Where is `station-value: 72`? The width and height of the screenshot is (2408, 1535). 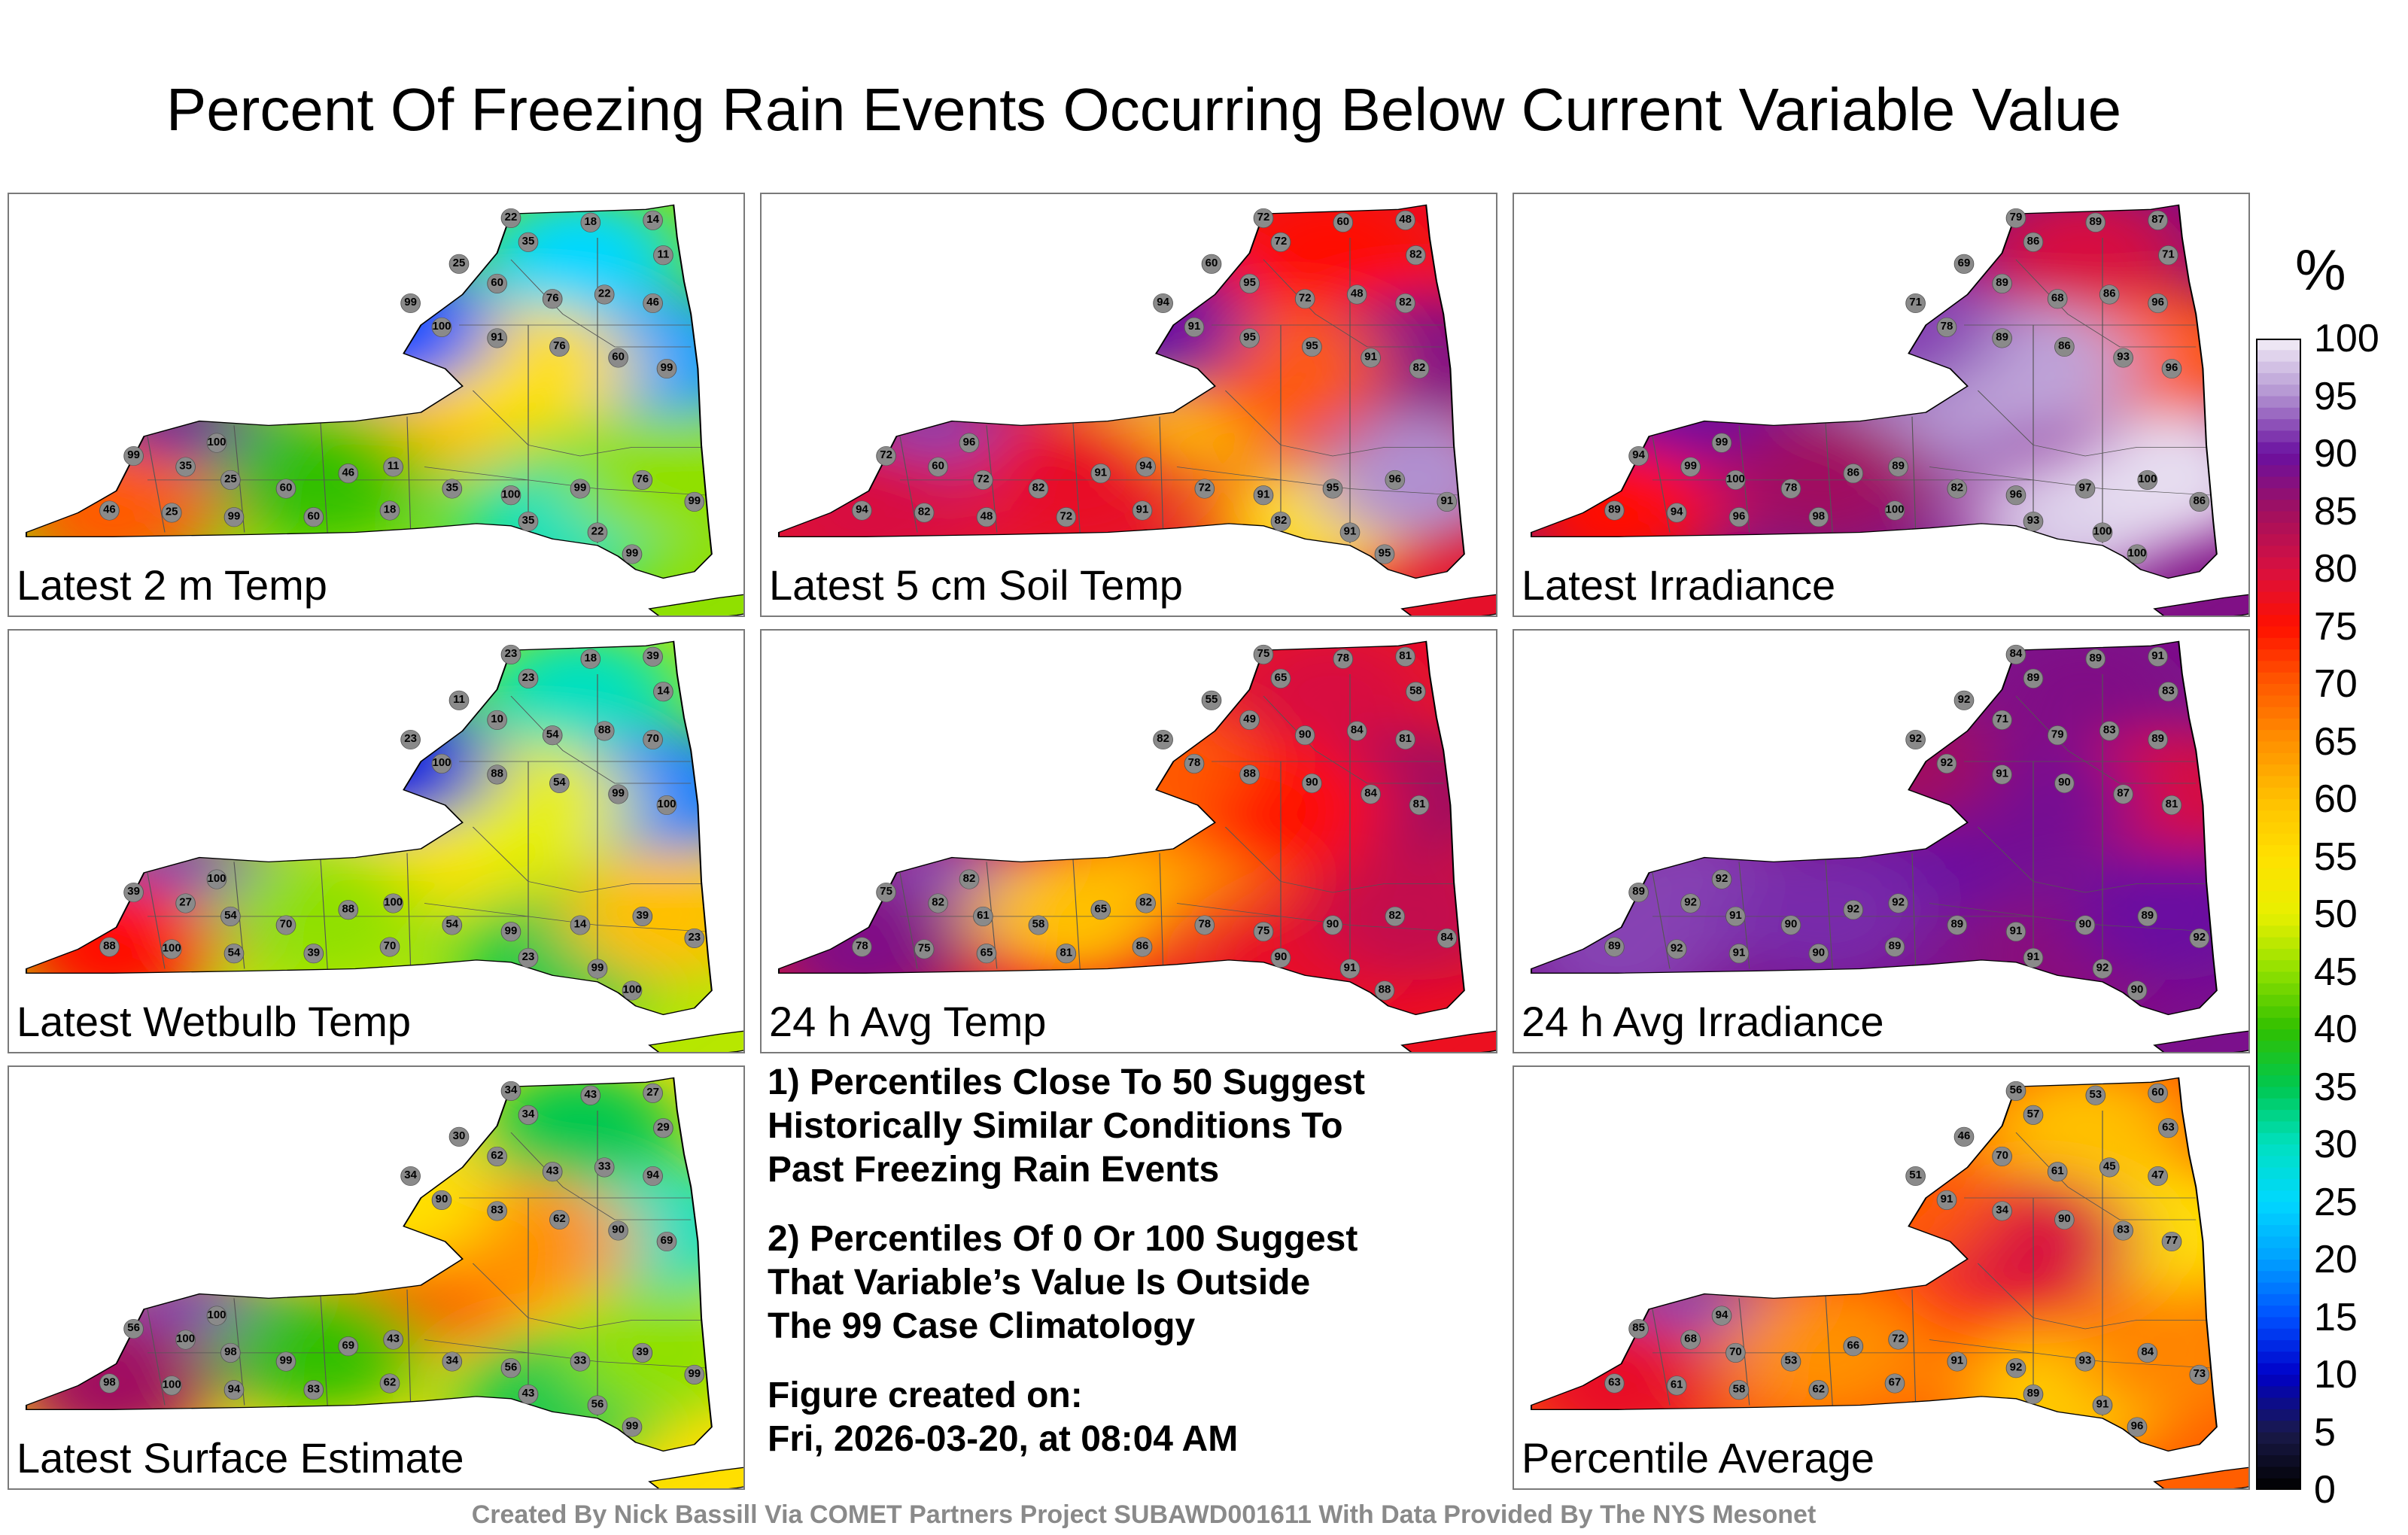
station-value: 72 is located at coordinates (886, 455).